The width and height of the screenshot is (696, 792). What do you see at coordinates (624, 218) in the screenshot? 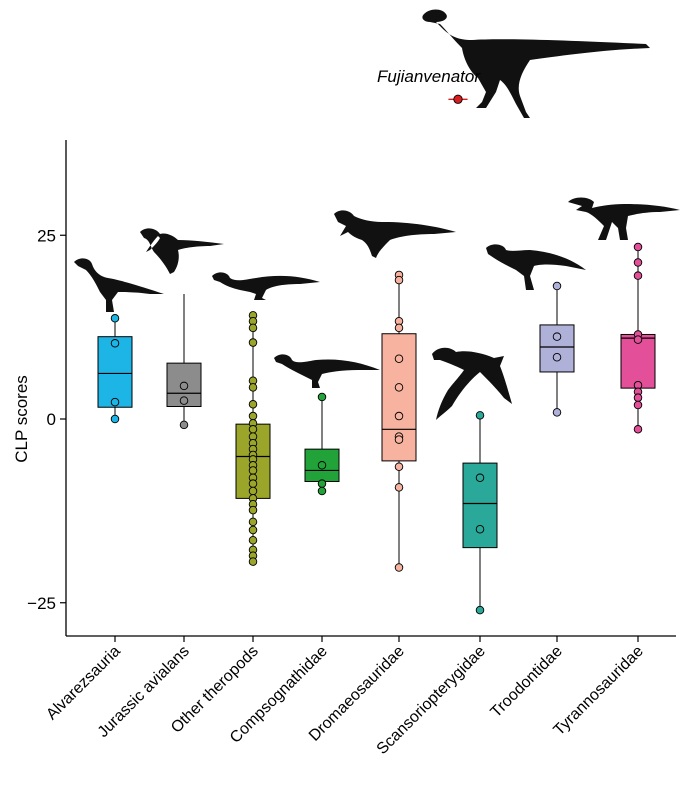
I see `tyrannosaurid-silhouette-icon` at bounding box center [624, 218].